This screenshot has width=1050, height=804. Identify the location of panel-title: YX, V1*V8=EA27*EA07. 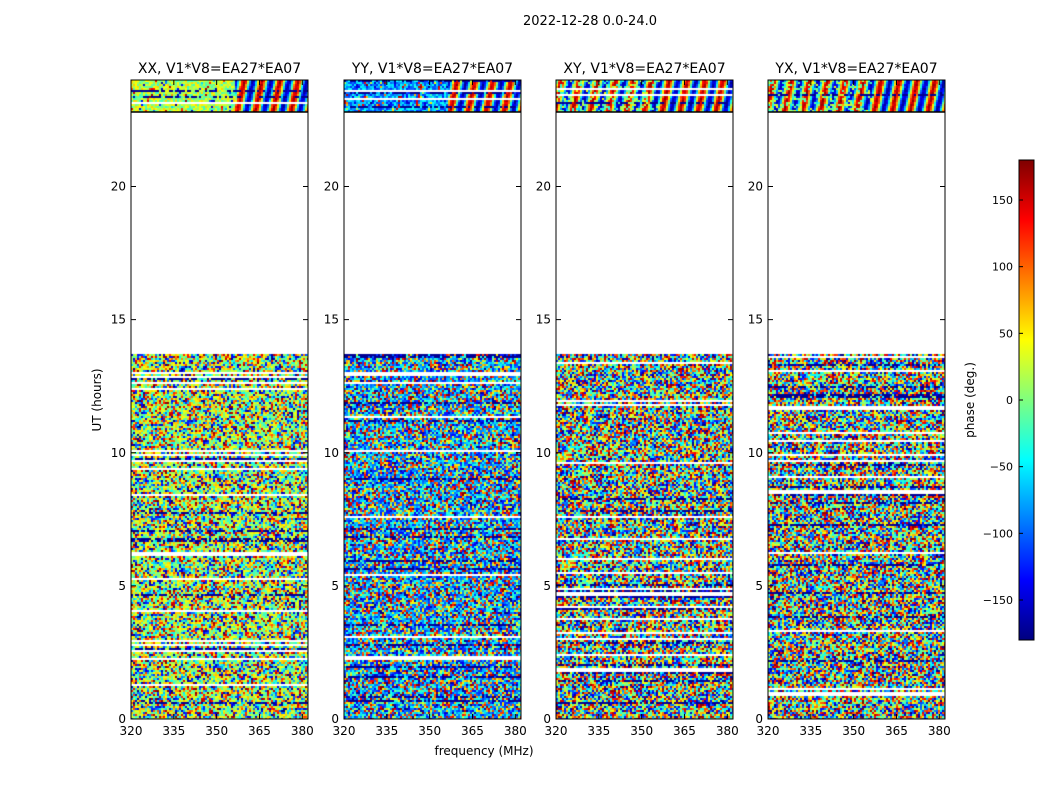
(855, 69).